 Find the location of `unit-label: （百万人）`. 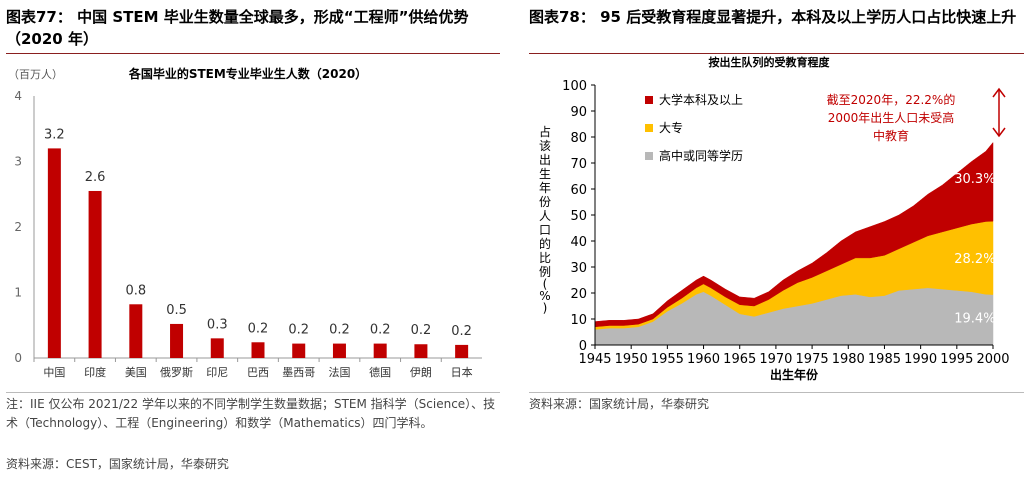

unit-label: （百万人） is located at coordinates (35, 74).